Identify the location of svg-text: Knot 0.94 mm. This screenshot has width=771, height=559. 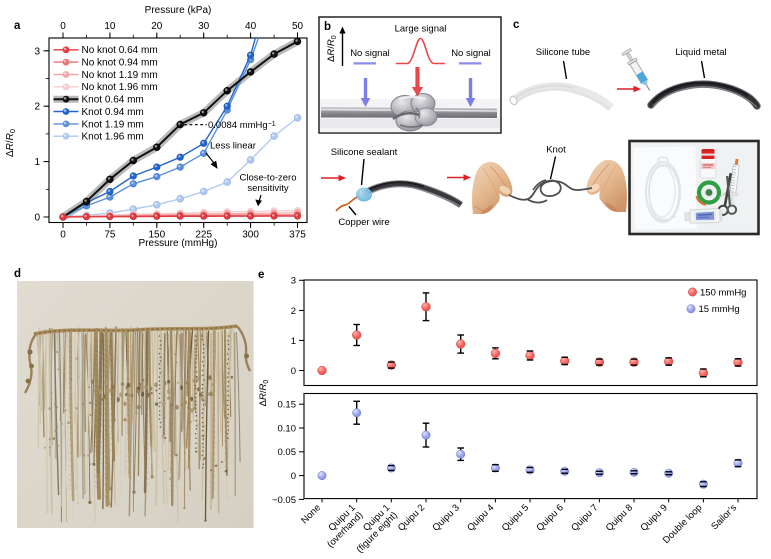
(113, 112).